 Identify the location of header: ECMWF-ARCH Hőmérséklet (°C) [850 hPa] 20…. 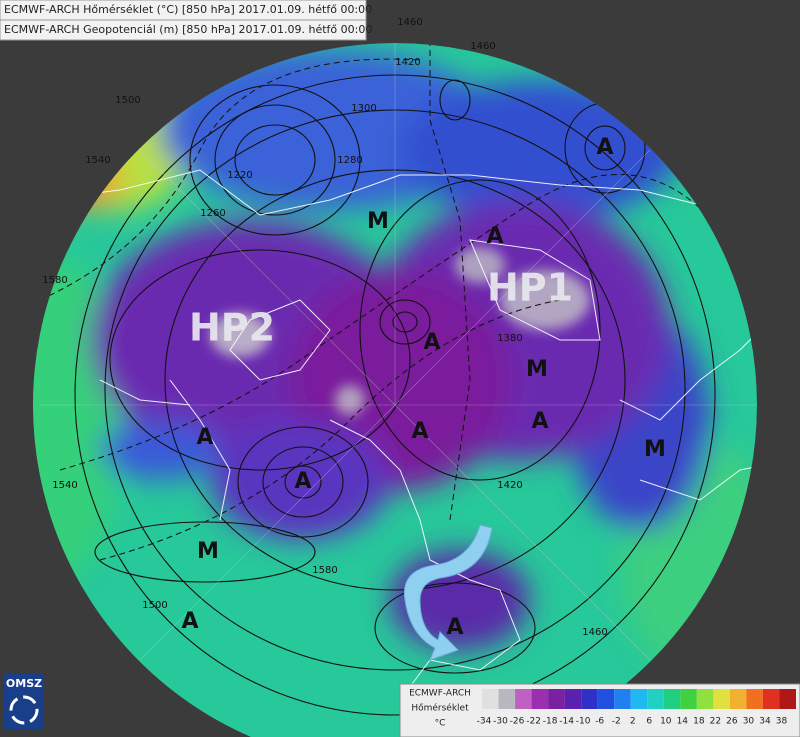
(186, 20).